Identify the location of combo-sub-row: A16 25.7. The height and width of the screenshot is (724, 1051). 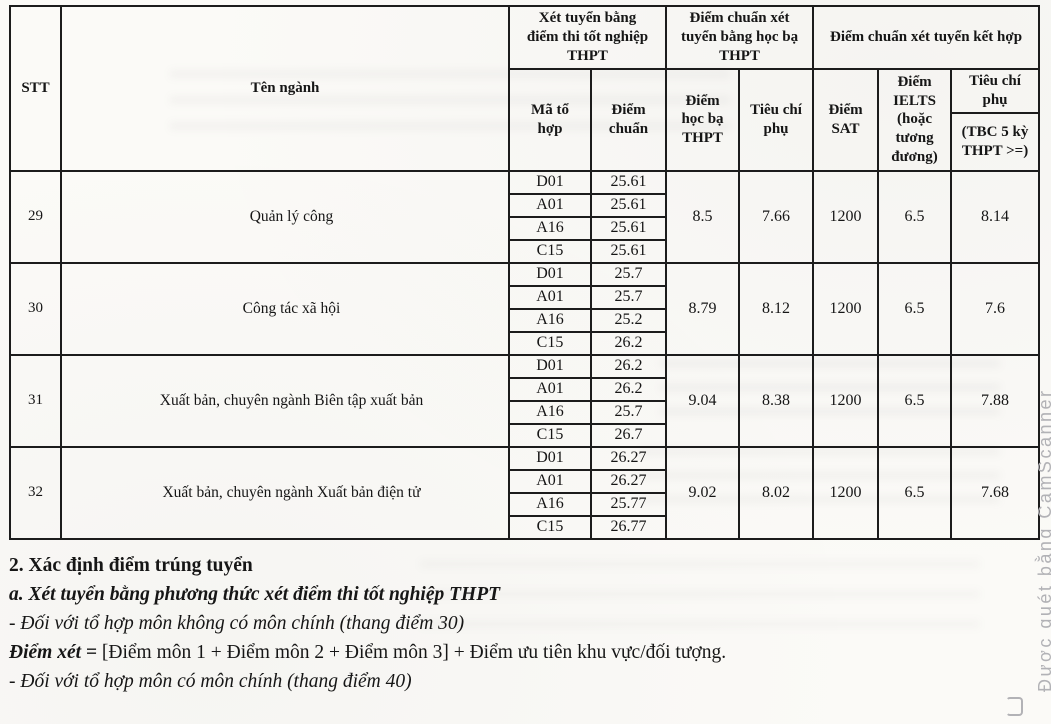
(524, 412).